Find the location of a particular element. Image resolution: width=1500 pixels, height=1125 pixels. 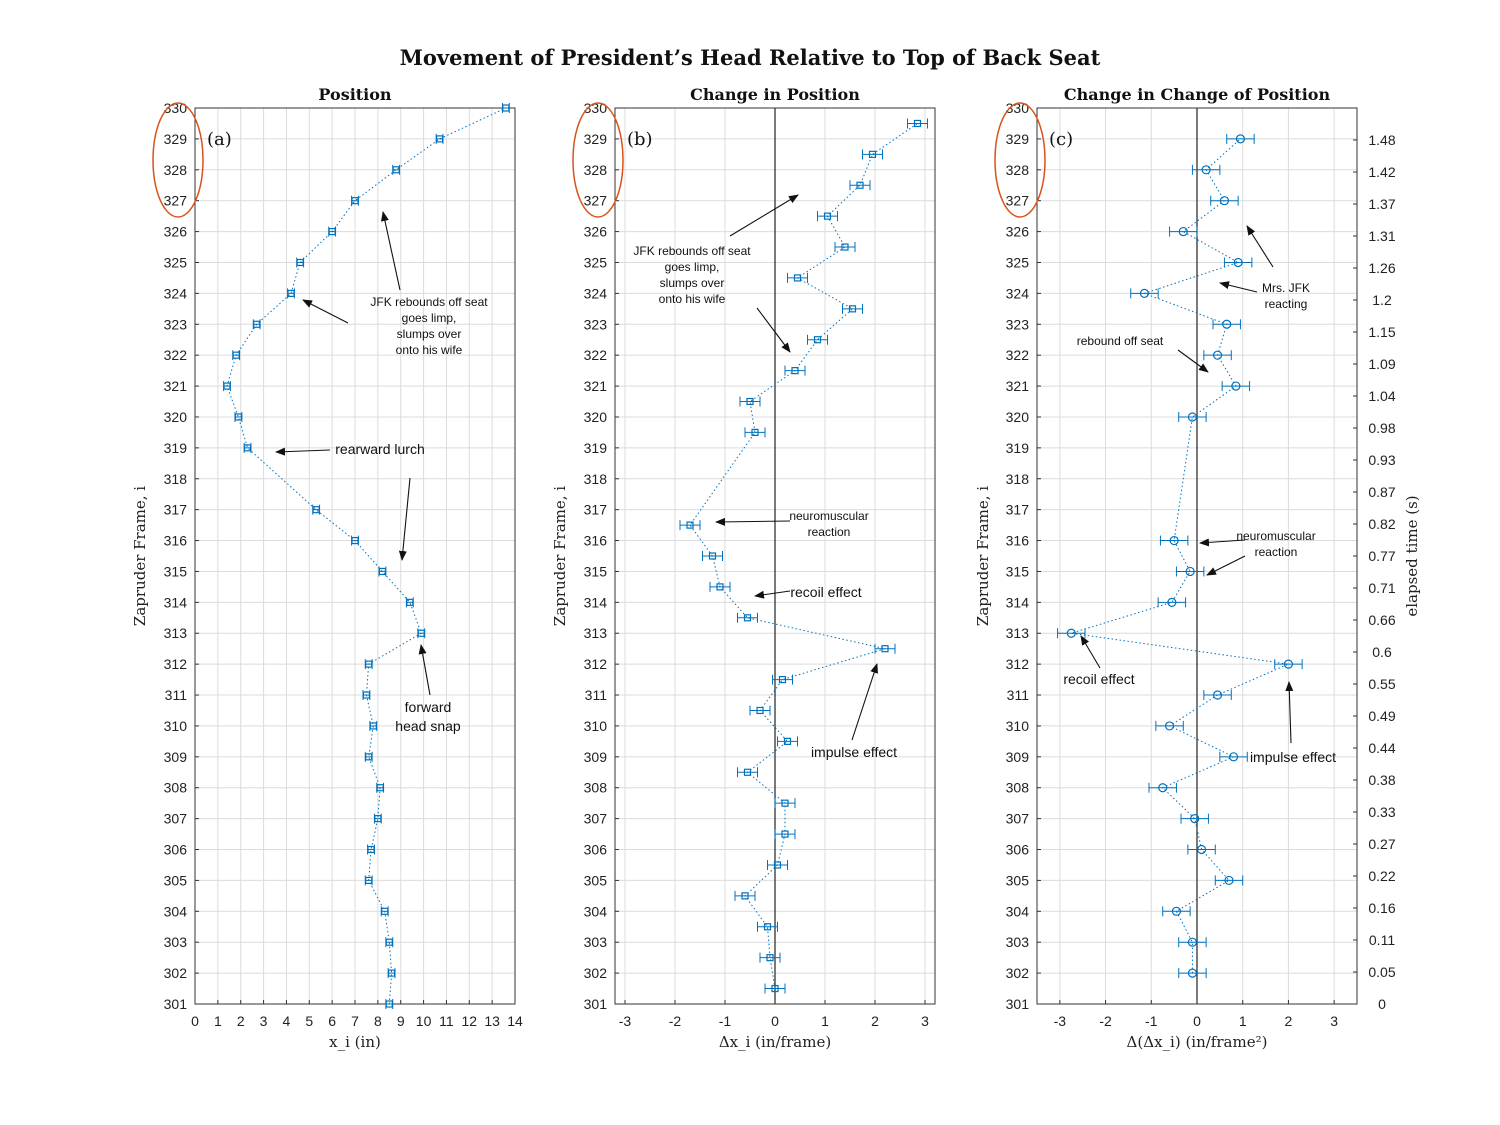

x-tick-label: 1 is located at coordinates (1243, 1021).